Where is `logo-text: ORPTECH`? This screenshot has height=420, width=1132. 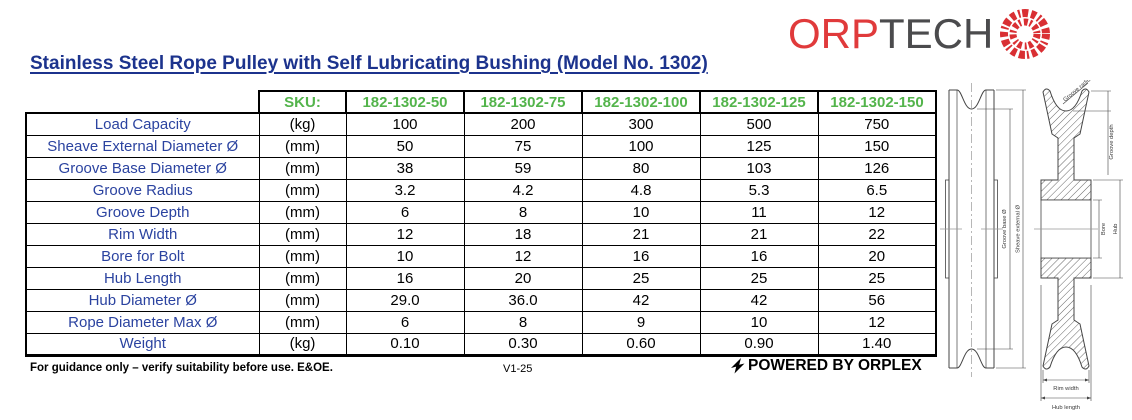 logo-text: ORPTECH is located at coordinates (890, 34).